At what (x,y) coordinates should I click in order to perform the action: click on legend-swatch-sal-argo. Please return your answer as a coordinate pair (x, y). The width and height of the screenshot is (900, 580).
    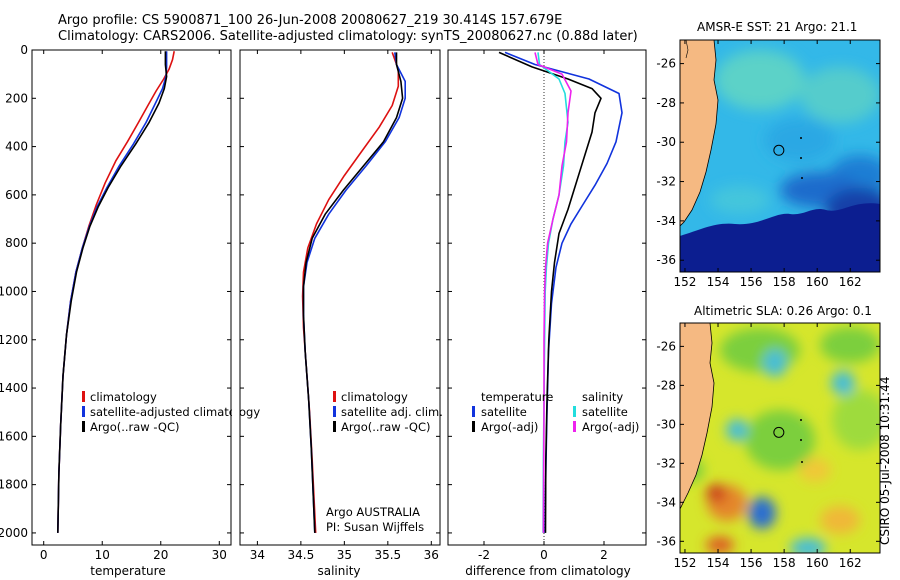
    Looking at the image, I should click on (574, 426).